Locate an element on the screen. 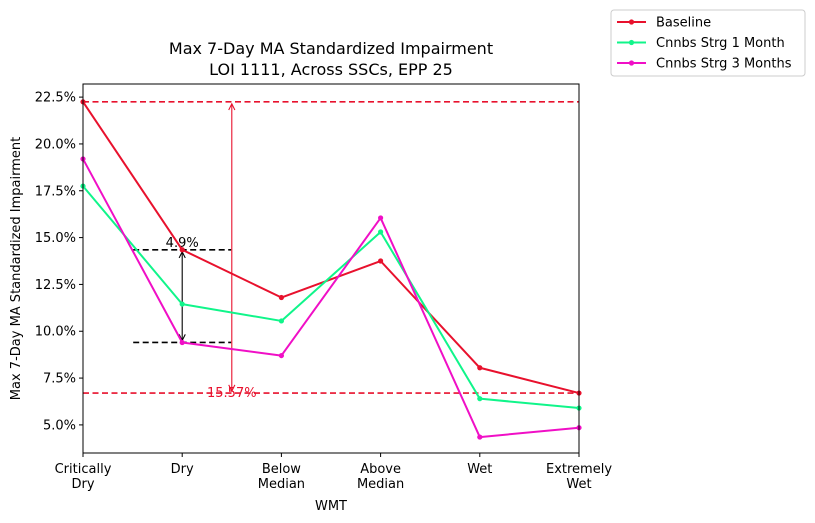 The image size is (815, 523). x-tick-label-2-0: Below is located at coordinates (281, 469).